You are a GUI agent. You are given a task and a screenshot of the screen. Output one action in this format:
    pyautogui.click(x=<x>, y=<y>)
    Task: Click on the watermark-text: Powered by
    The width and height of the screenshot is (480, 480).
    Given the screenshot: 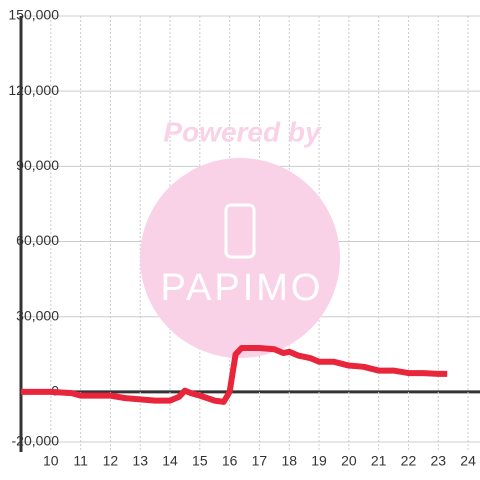 What is the action you would take?
    pyautogui.click(x=242, y=131)
    